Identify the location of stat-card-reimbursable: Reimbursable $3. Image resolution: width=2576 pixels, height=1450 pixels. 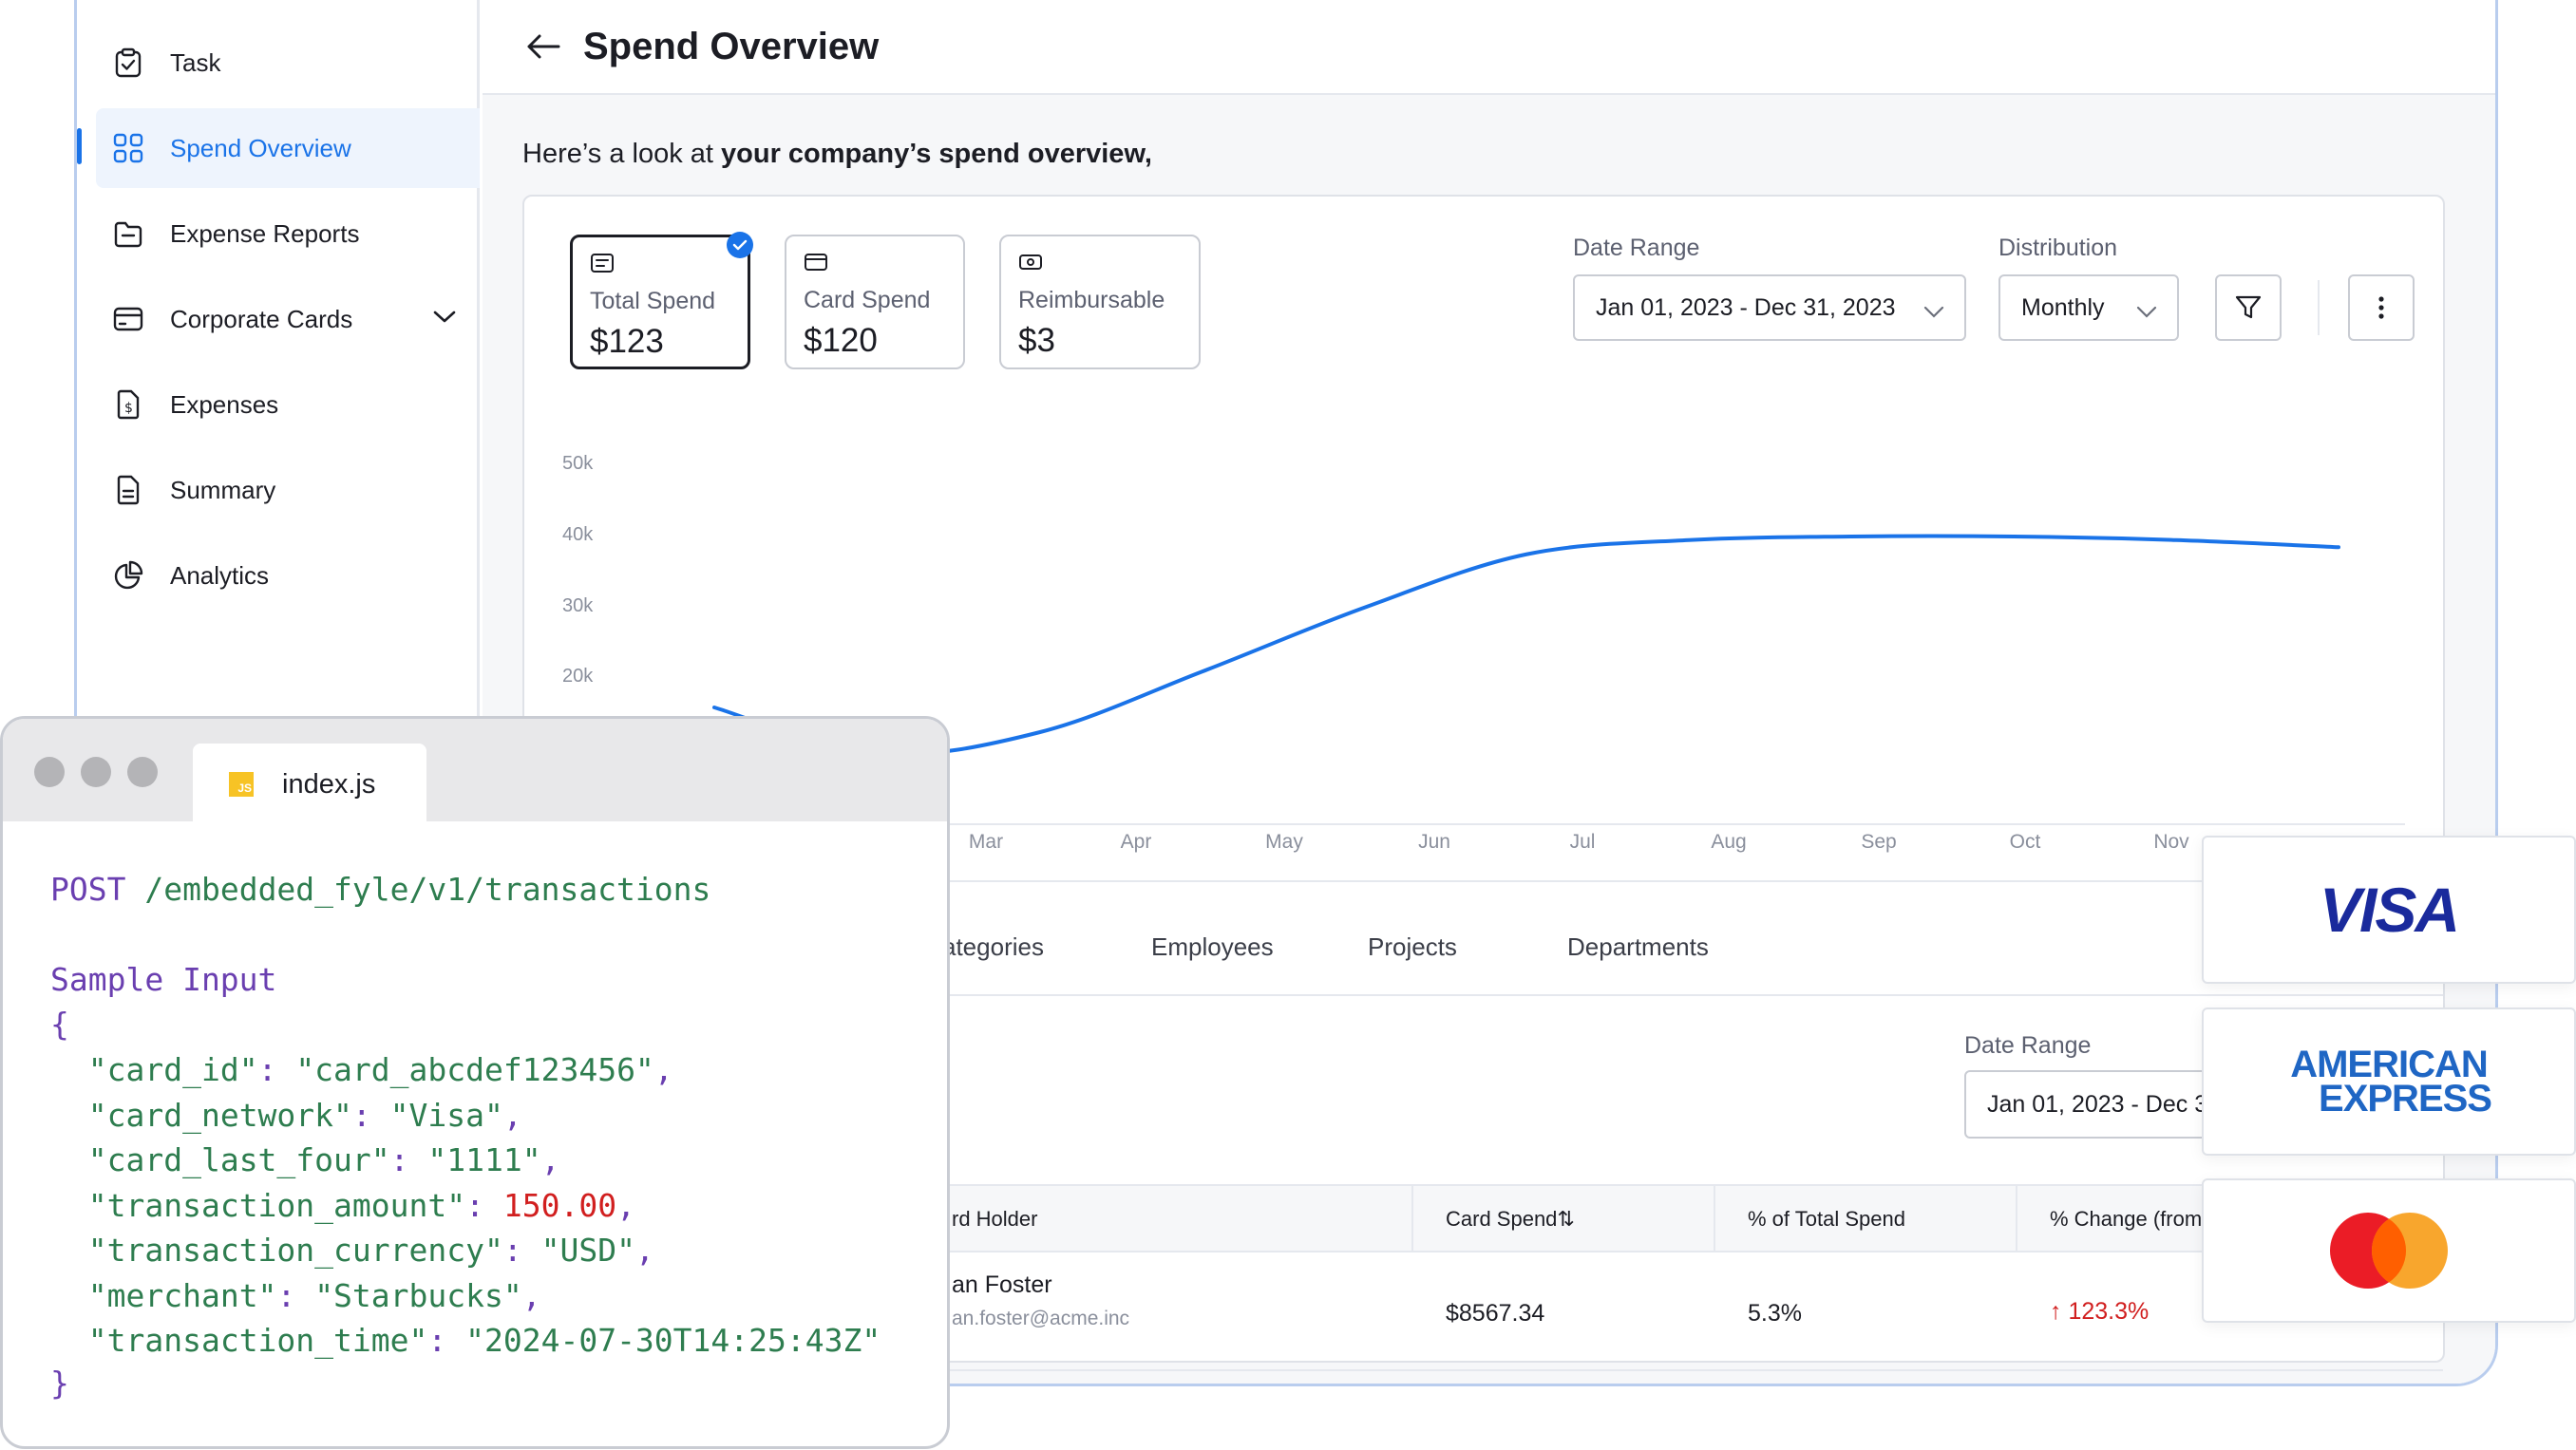
(1100, 302).